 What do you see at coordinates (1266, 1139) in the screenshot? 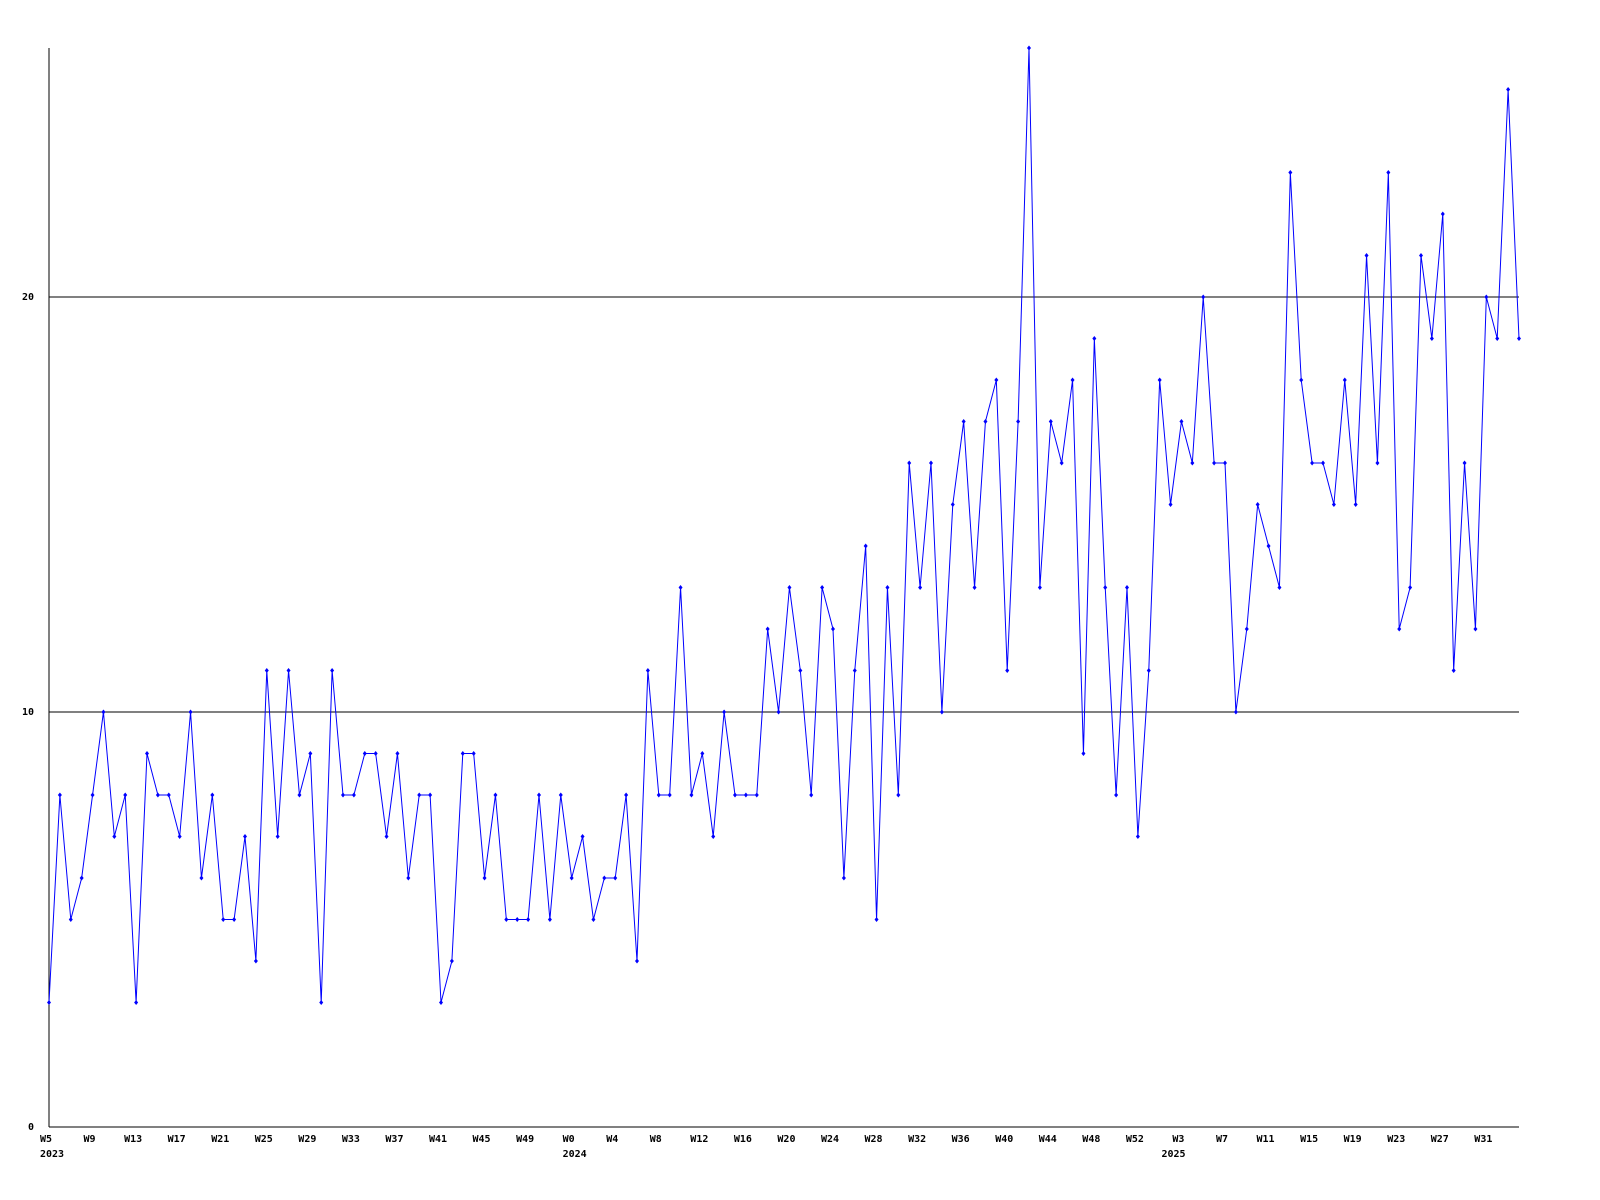
I see `x-tick-label: W11` at bounding box center [1266, 1139].